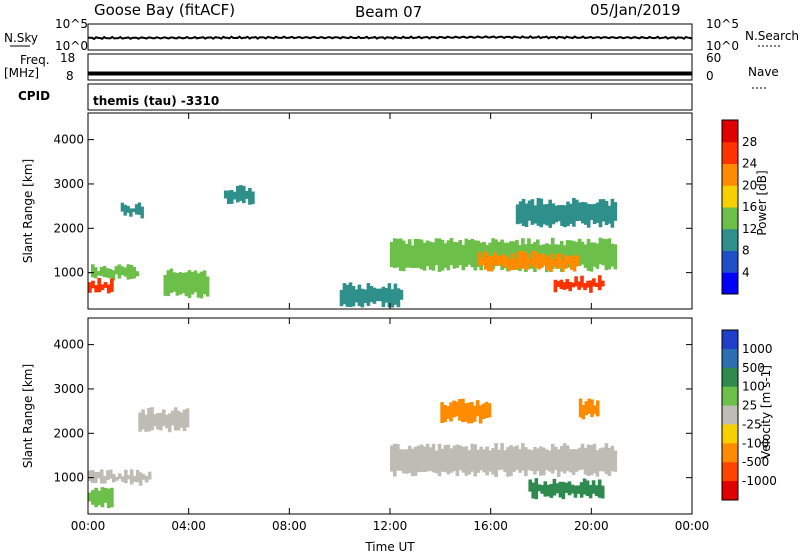 The image size is (800, 554). Describe the element at coordinates (692, 526) in the screenshot. I see `x-tick-label: 00:00` at that location.